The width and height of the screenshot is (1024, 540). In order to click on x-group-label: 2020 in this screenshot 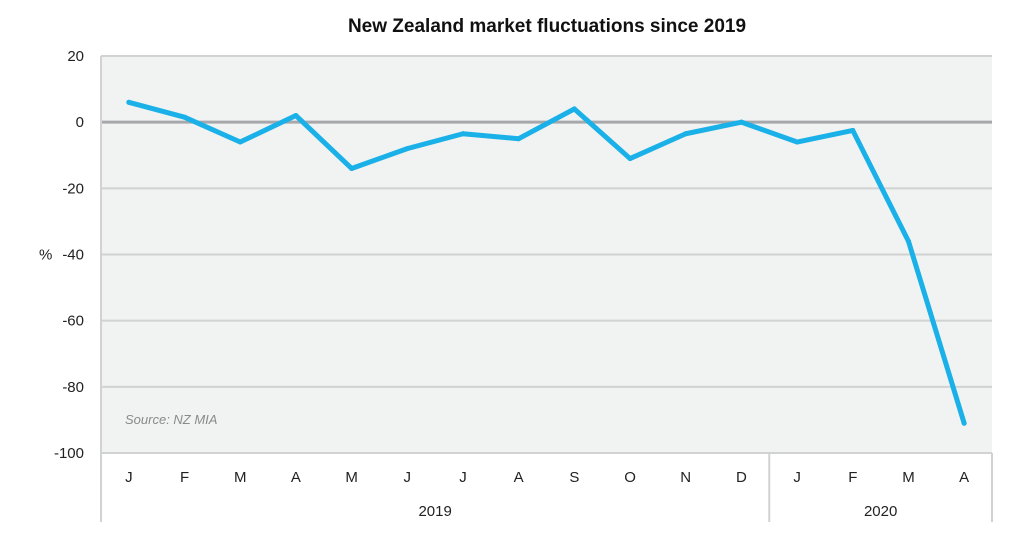, I will do `click(880, 511)`.